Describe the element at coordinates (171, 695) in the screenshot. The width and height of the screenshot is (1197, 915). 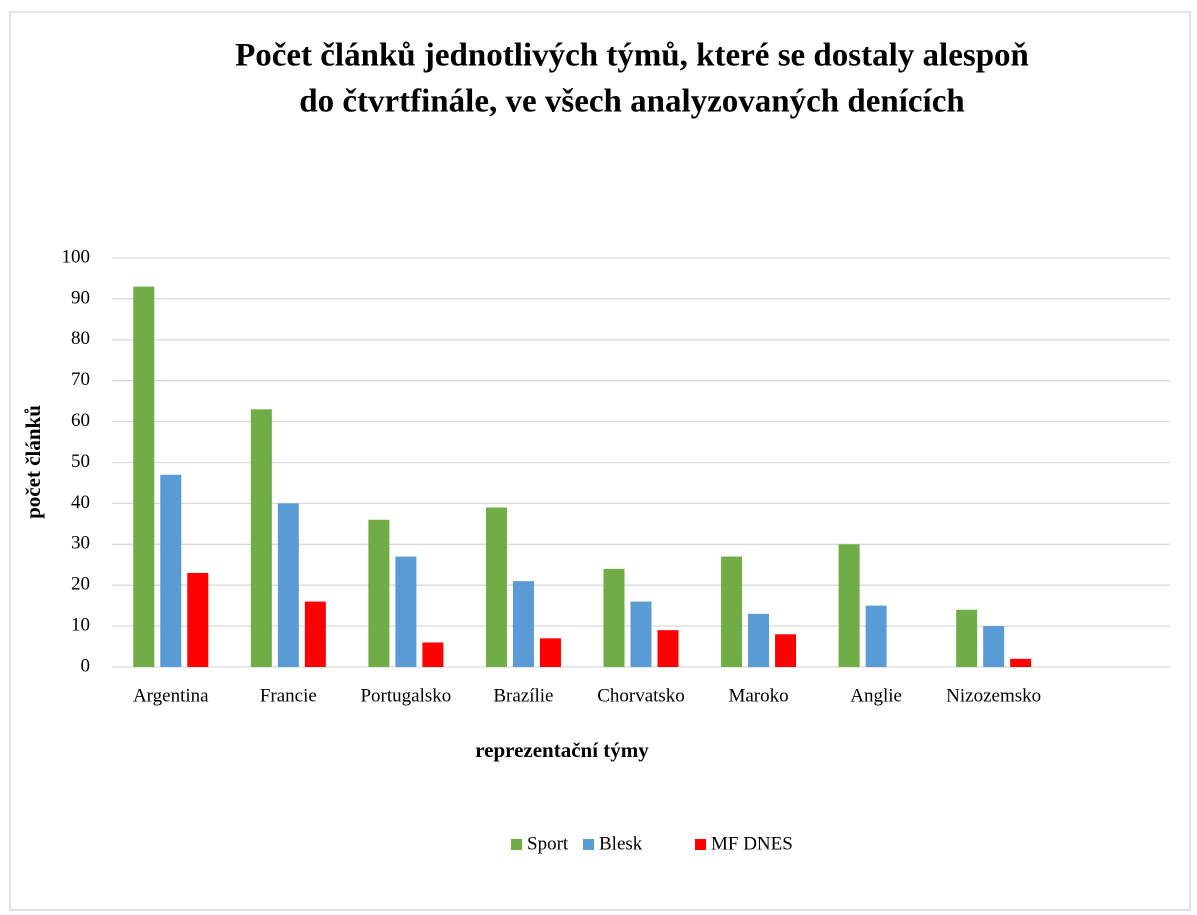
I see `x-tick-label: Argentina` at that location.